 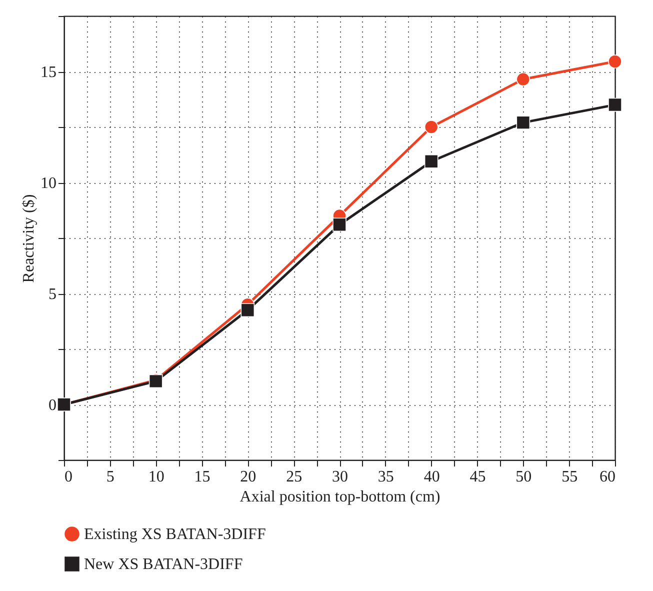 What do you see at coordinates (156, 477) in the screenshot?
I see `x-tick-label: 10` at bounding box center [156, 477].